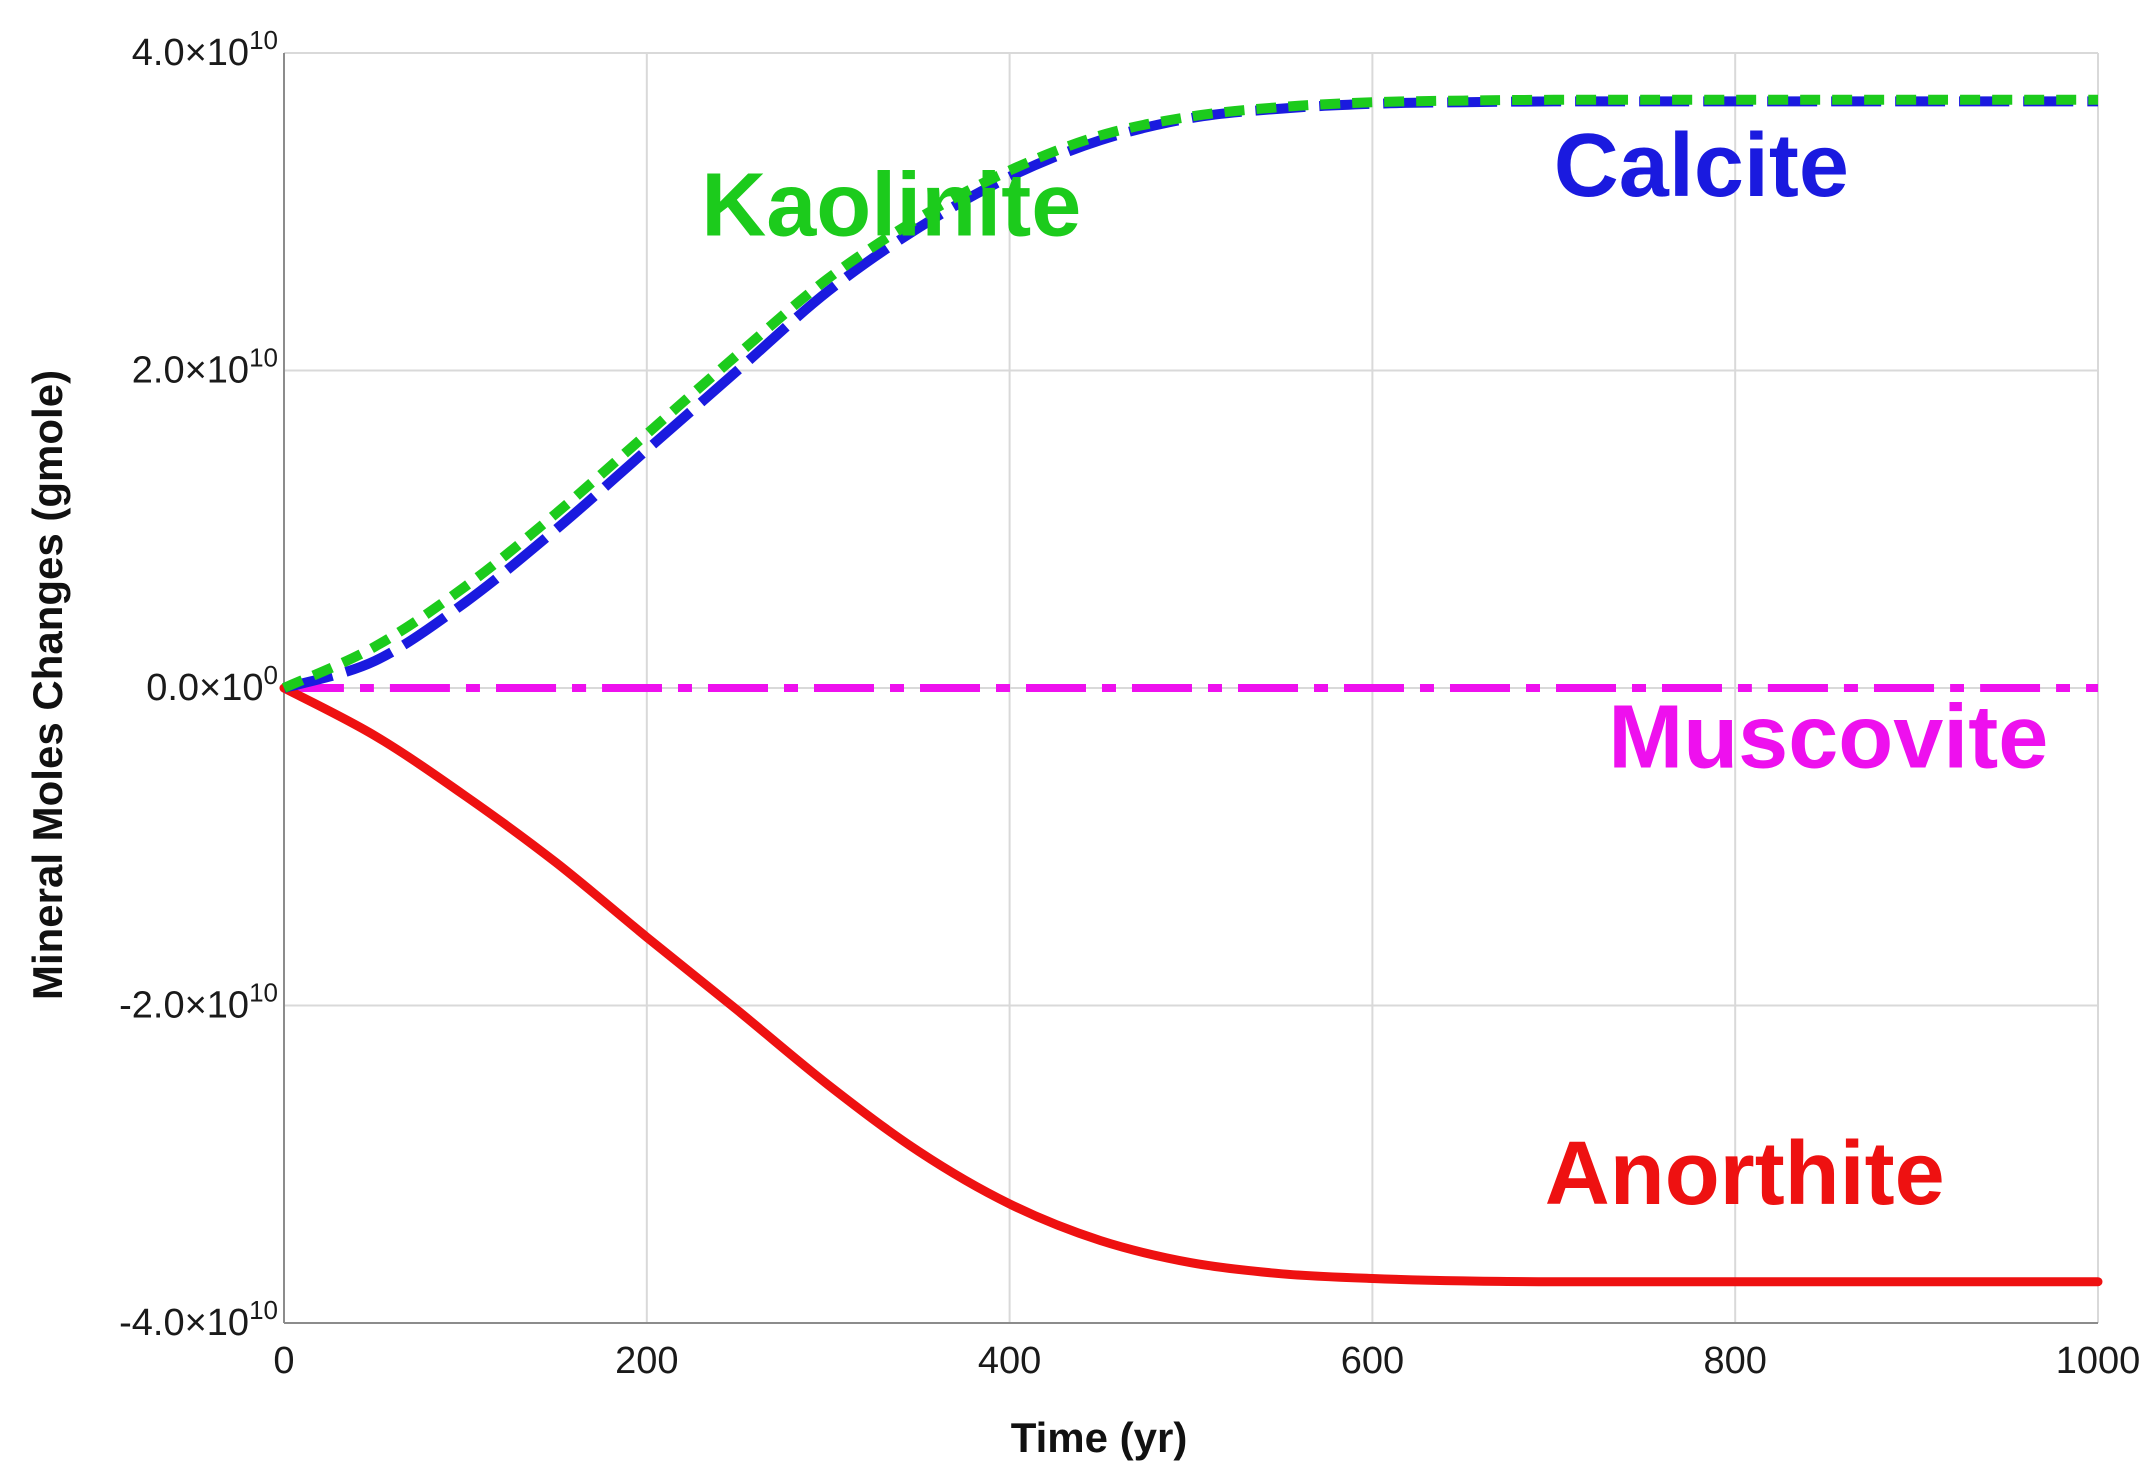 This screenshot has width=2151, height=1482. I want to click on y-tick-mantissa: 2.0×10, so click(190, 371).